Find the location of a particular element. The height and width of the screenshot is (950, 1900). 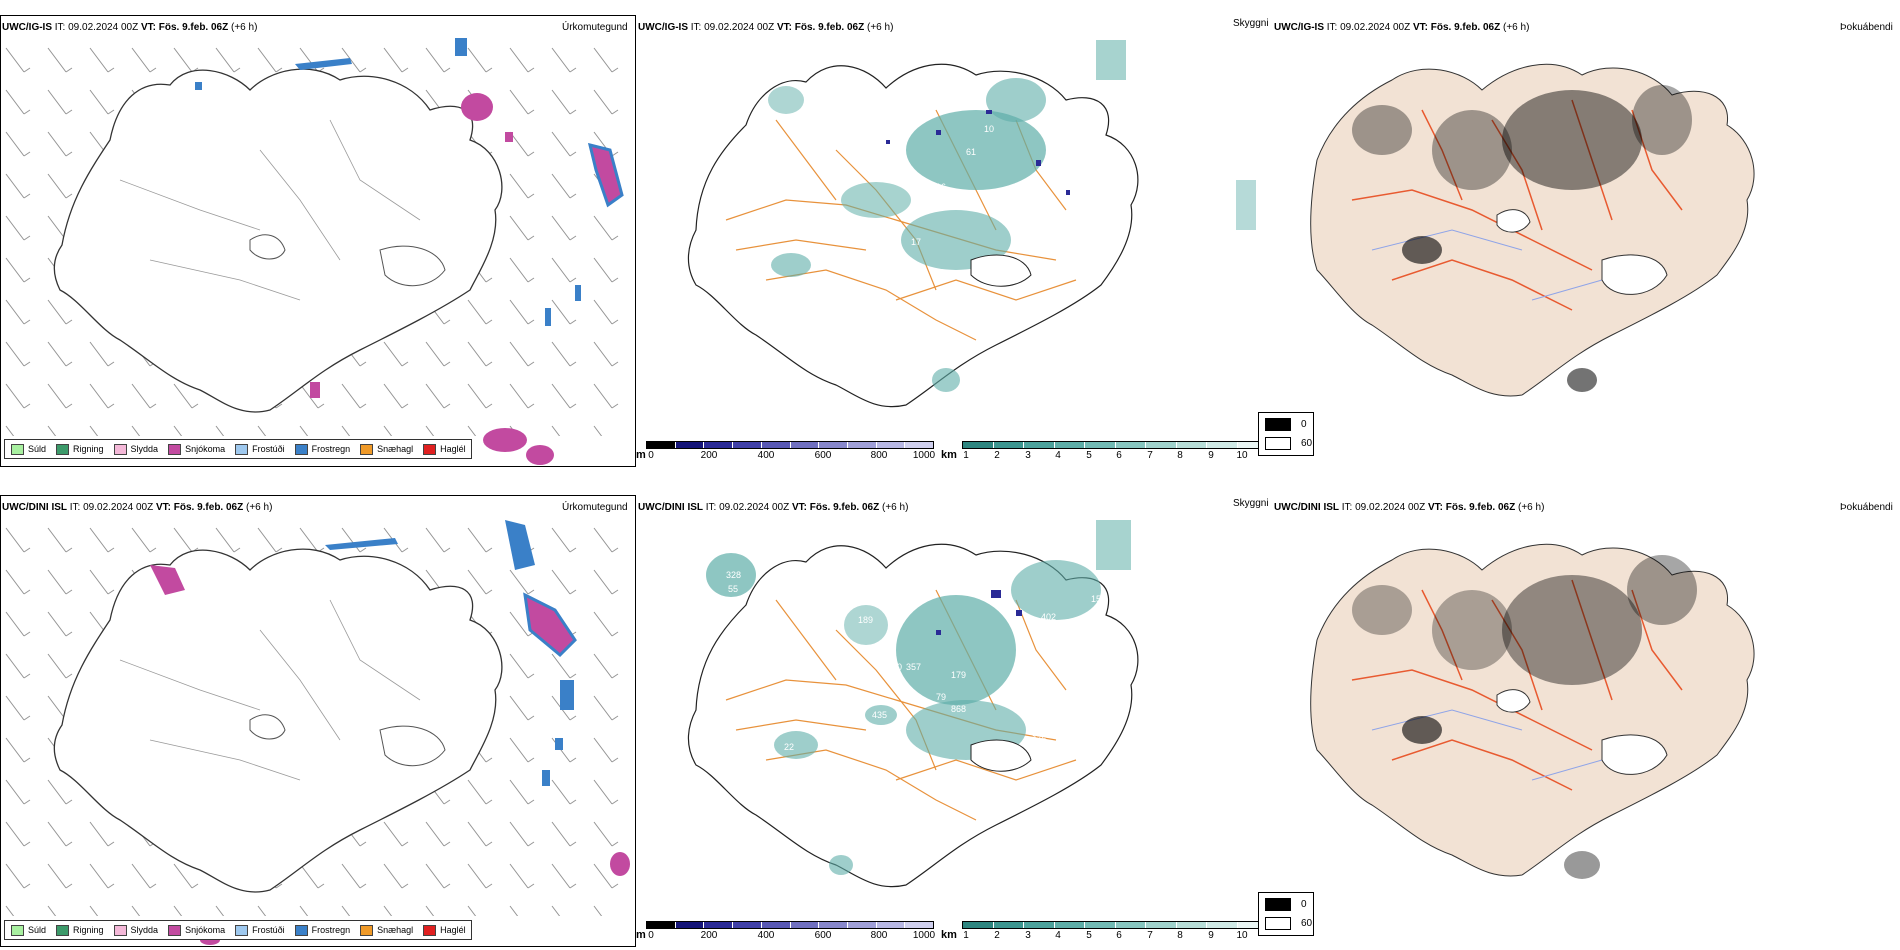

visibility-colorbar is located at coordinates (1115, 925).